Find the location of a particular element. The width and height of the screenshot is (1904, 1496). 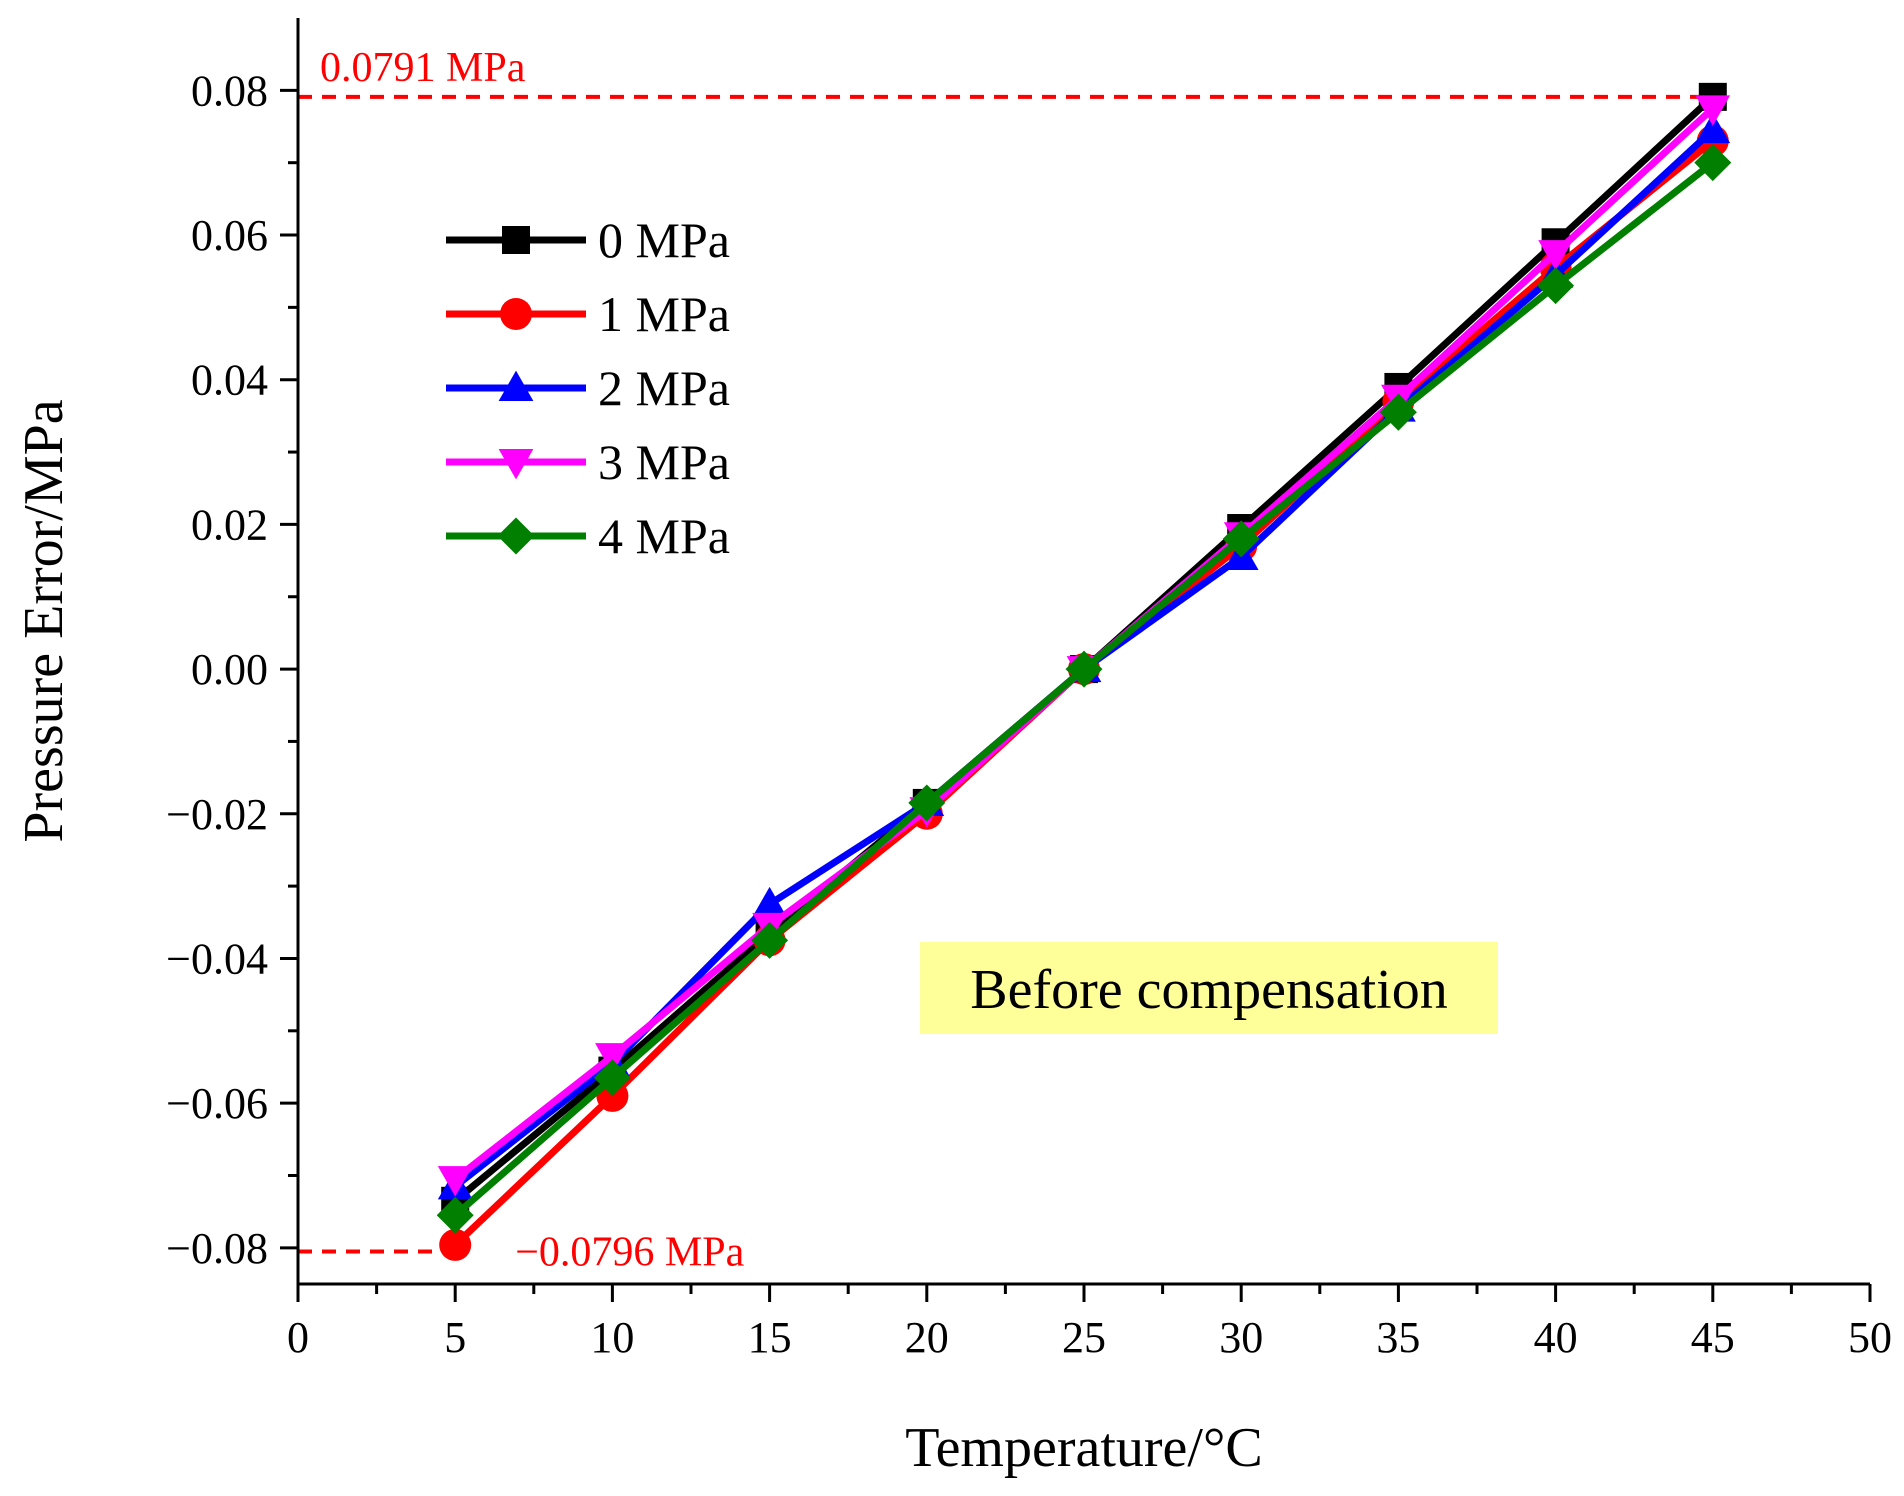

y-tick-label: −0.06 is located at coordinates (217, 1103).